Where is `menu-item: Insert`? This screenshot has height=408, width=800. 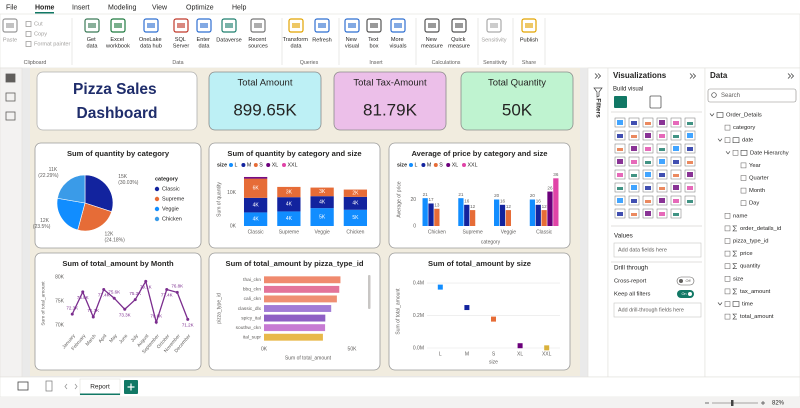 menu-item: Insert is located at coordinates (81, 7).